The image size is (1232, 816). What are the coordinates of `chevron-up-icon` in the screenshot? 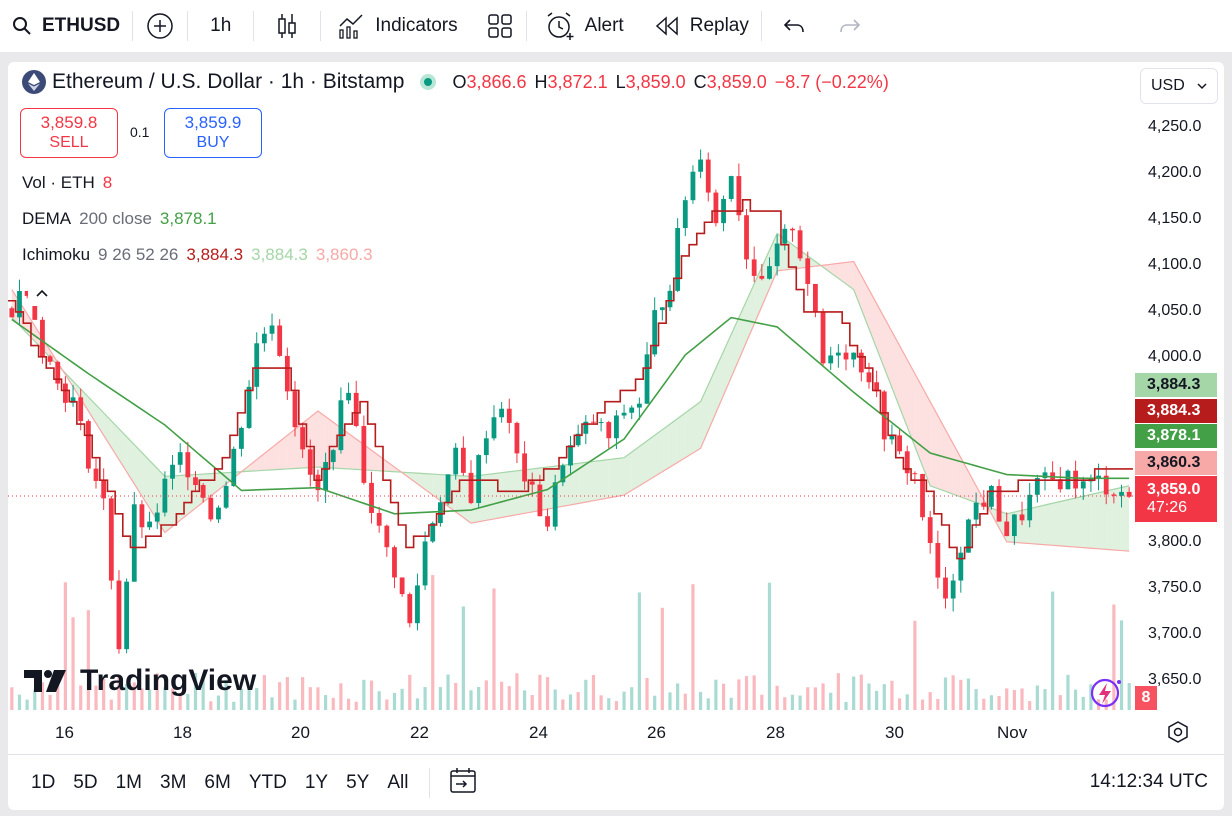 It's located at (42, 293).